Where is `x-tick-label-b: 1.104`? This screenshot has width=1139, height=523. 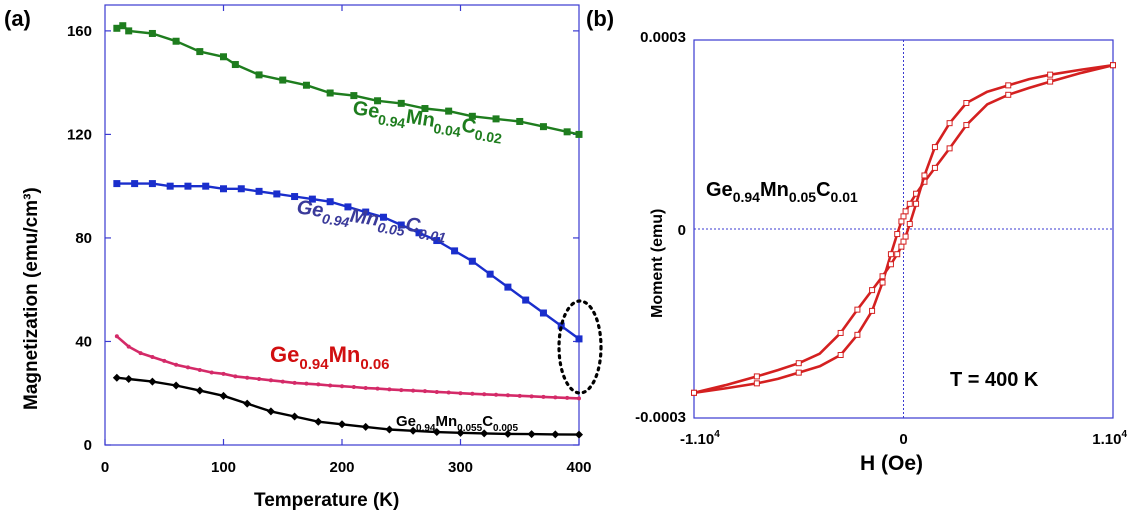 x-tick-label-b: 1.104 is located at coordinates (1109, 438).